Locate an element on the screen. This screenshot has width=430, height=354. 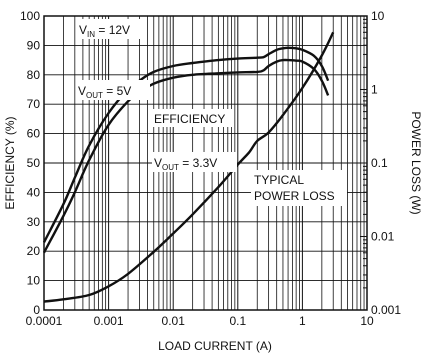
y-tick-label: 0 is located at coordinates (36, 310).